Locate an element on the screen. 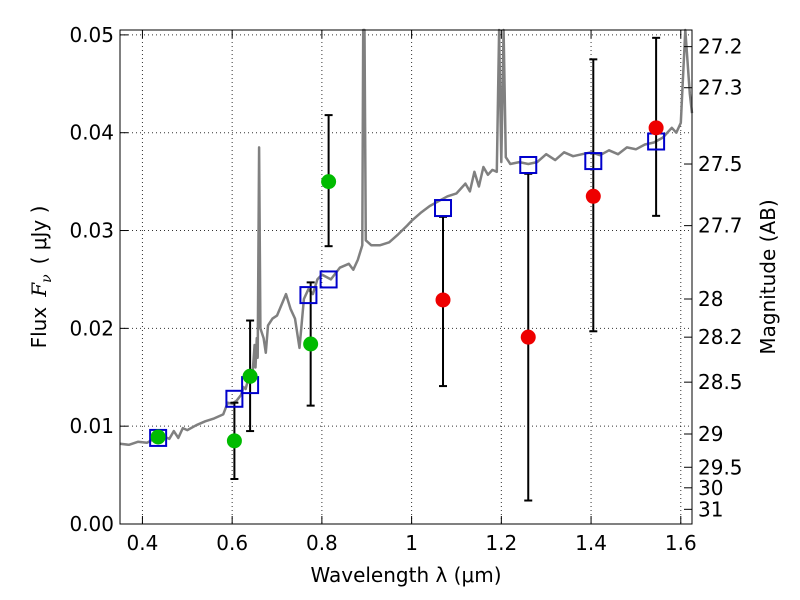 Image resolution: width=800 pixels, height=600 pixels. right-tick-label: 28.2 is located at coordinates (720, 337).